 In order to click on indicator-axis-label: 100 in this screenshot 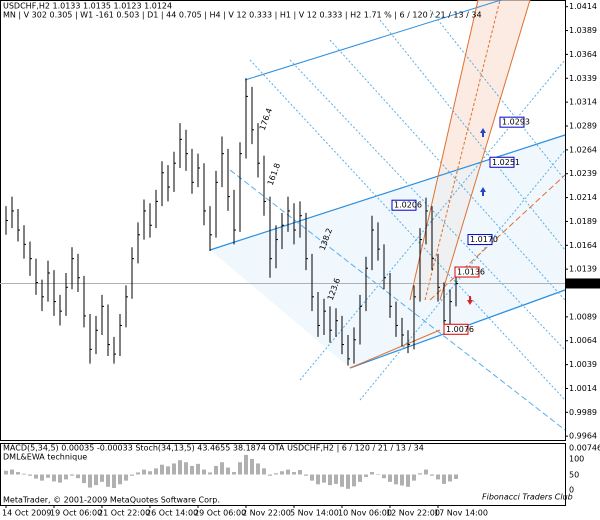, I will do `click(576, 459)`.